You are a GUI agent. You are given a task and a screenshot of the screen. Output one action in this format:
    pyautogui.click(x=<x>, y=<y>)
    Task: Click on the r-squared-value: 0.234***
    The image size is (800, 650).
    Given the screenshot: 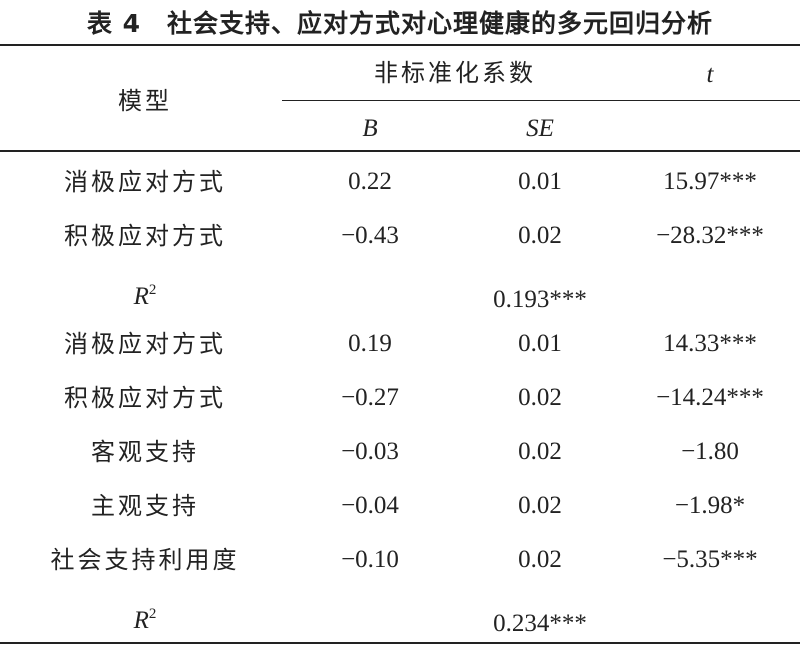 What is the action you would take?
    pyautogui.click(x=540, y=623)
    